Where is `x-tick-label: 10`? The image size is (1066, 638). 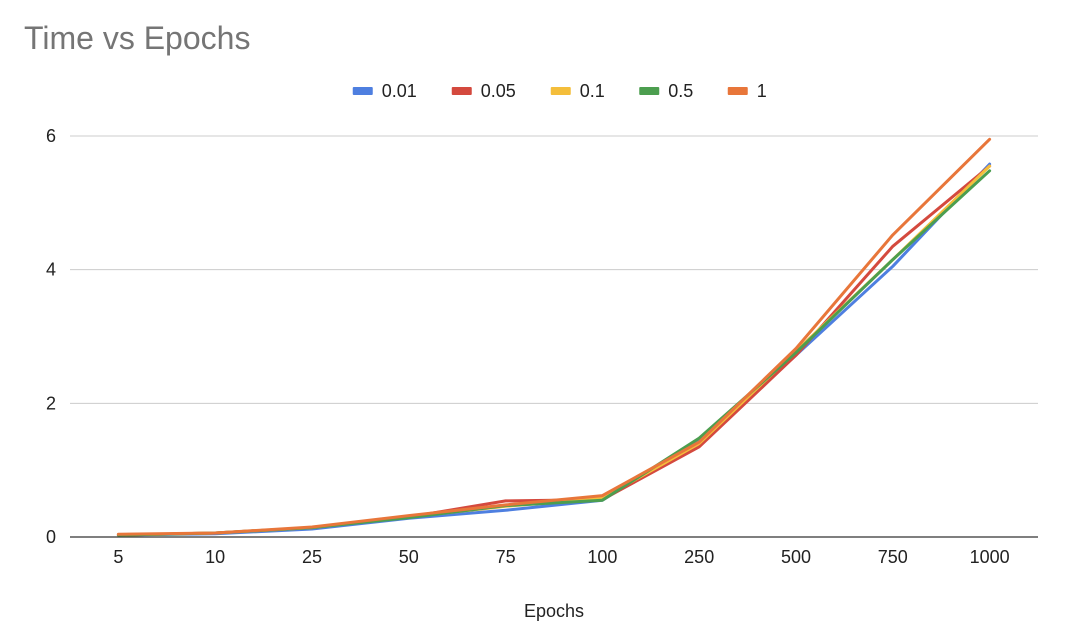 x-tick-label: 10 is located at coordinates (215, 557).